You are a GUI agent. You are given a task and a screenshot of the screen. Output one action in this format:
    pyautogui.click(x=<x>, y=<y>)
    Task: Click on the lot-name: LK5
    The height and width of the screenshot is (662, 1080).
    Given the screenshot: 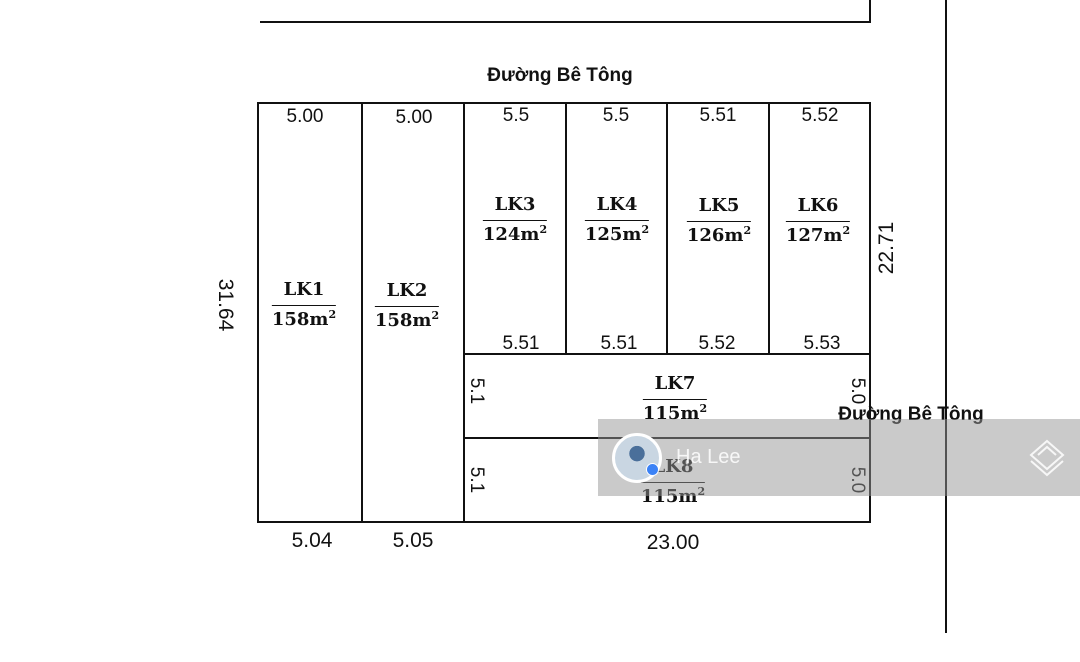 What is the action you would take?
    pyautogui.click(x=719, y=208)
    